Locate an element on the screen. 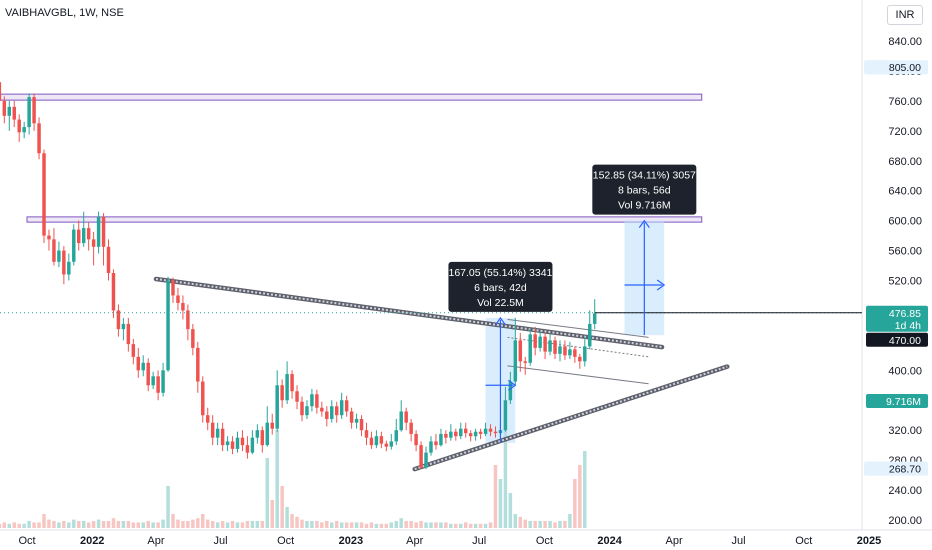 This screenshot has width=932, height=550. last-price-label-text: 476.85 is located at coordinates (905, 314).